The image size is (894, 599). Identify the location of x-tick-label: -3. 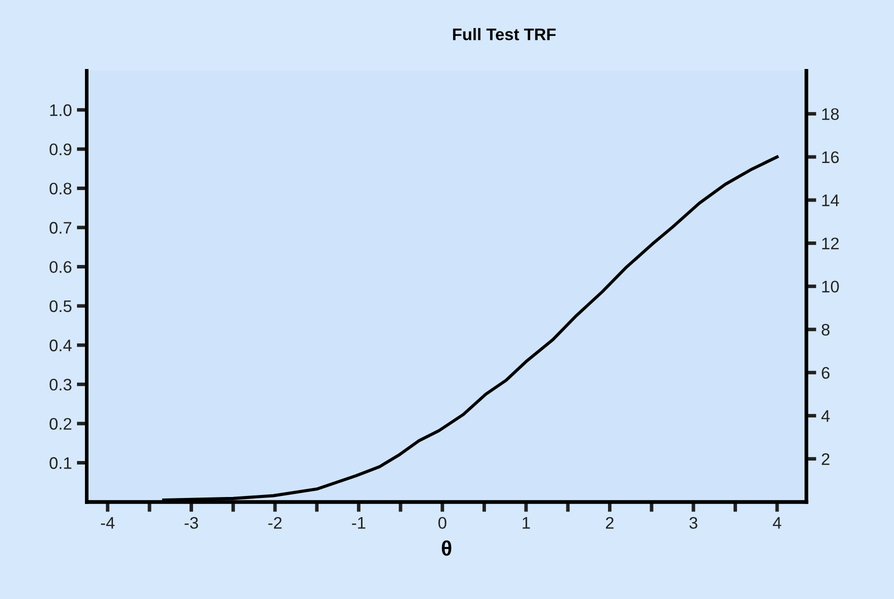
(191, 522).